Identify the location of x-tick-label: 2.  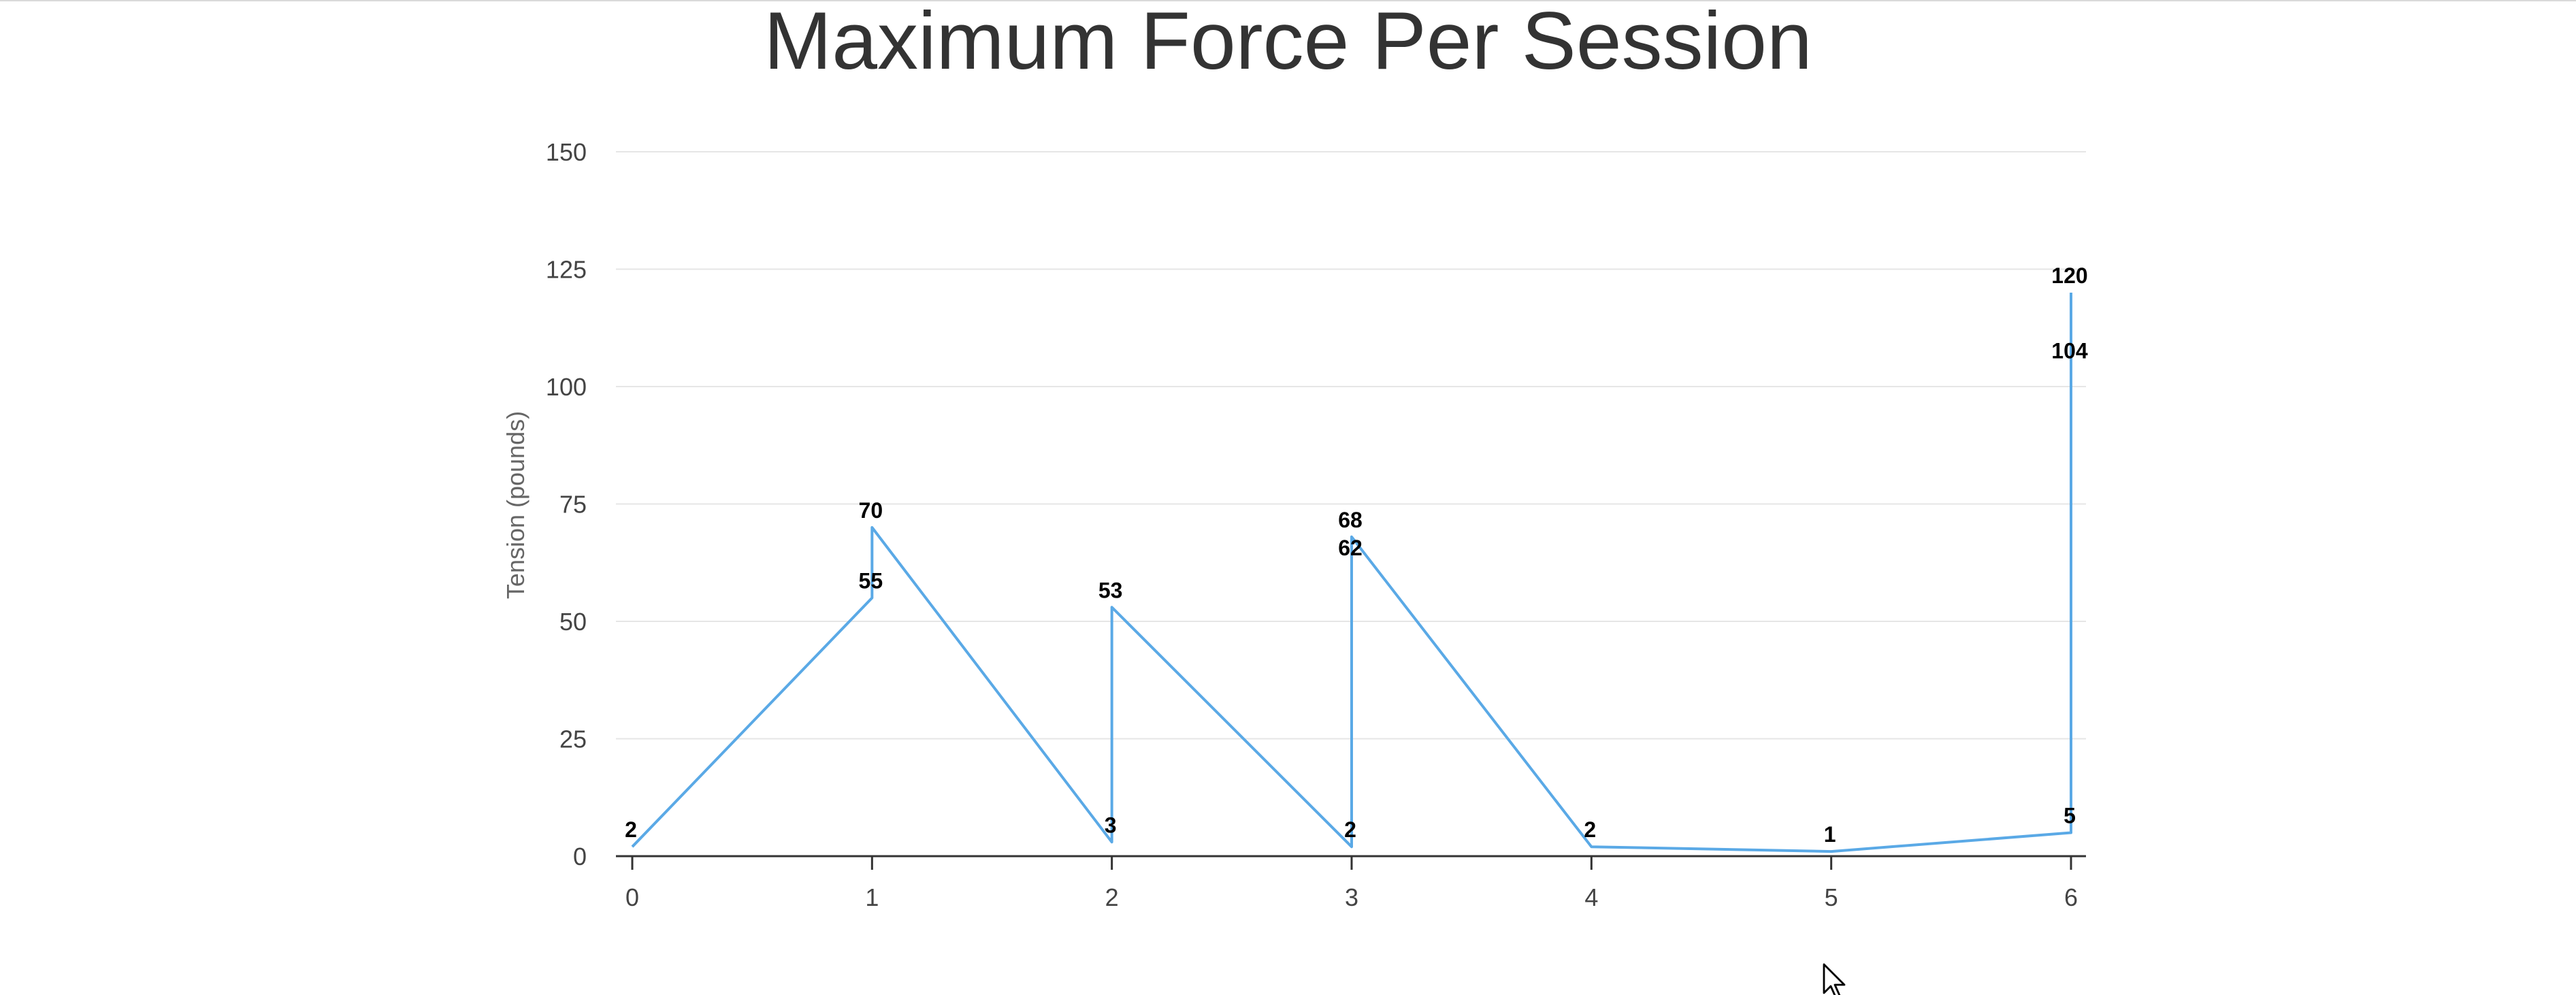
(1112, 897).